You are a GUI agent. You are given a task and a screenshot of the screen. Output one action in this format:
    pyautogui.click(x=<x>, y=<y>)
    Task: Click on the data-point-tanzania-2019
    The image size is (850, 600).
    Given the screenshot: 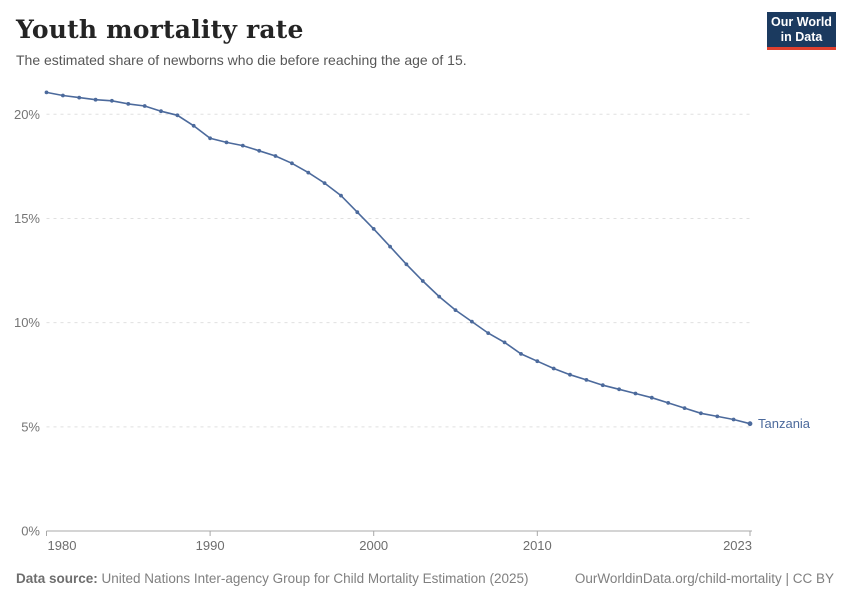 What is the action you would take?
    pyautogui.click(x=684, y=408)
    